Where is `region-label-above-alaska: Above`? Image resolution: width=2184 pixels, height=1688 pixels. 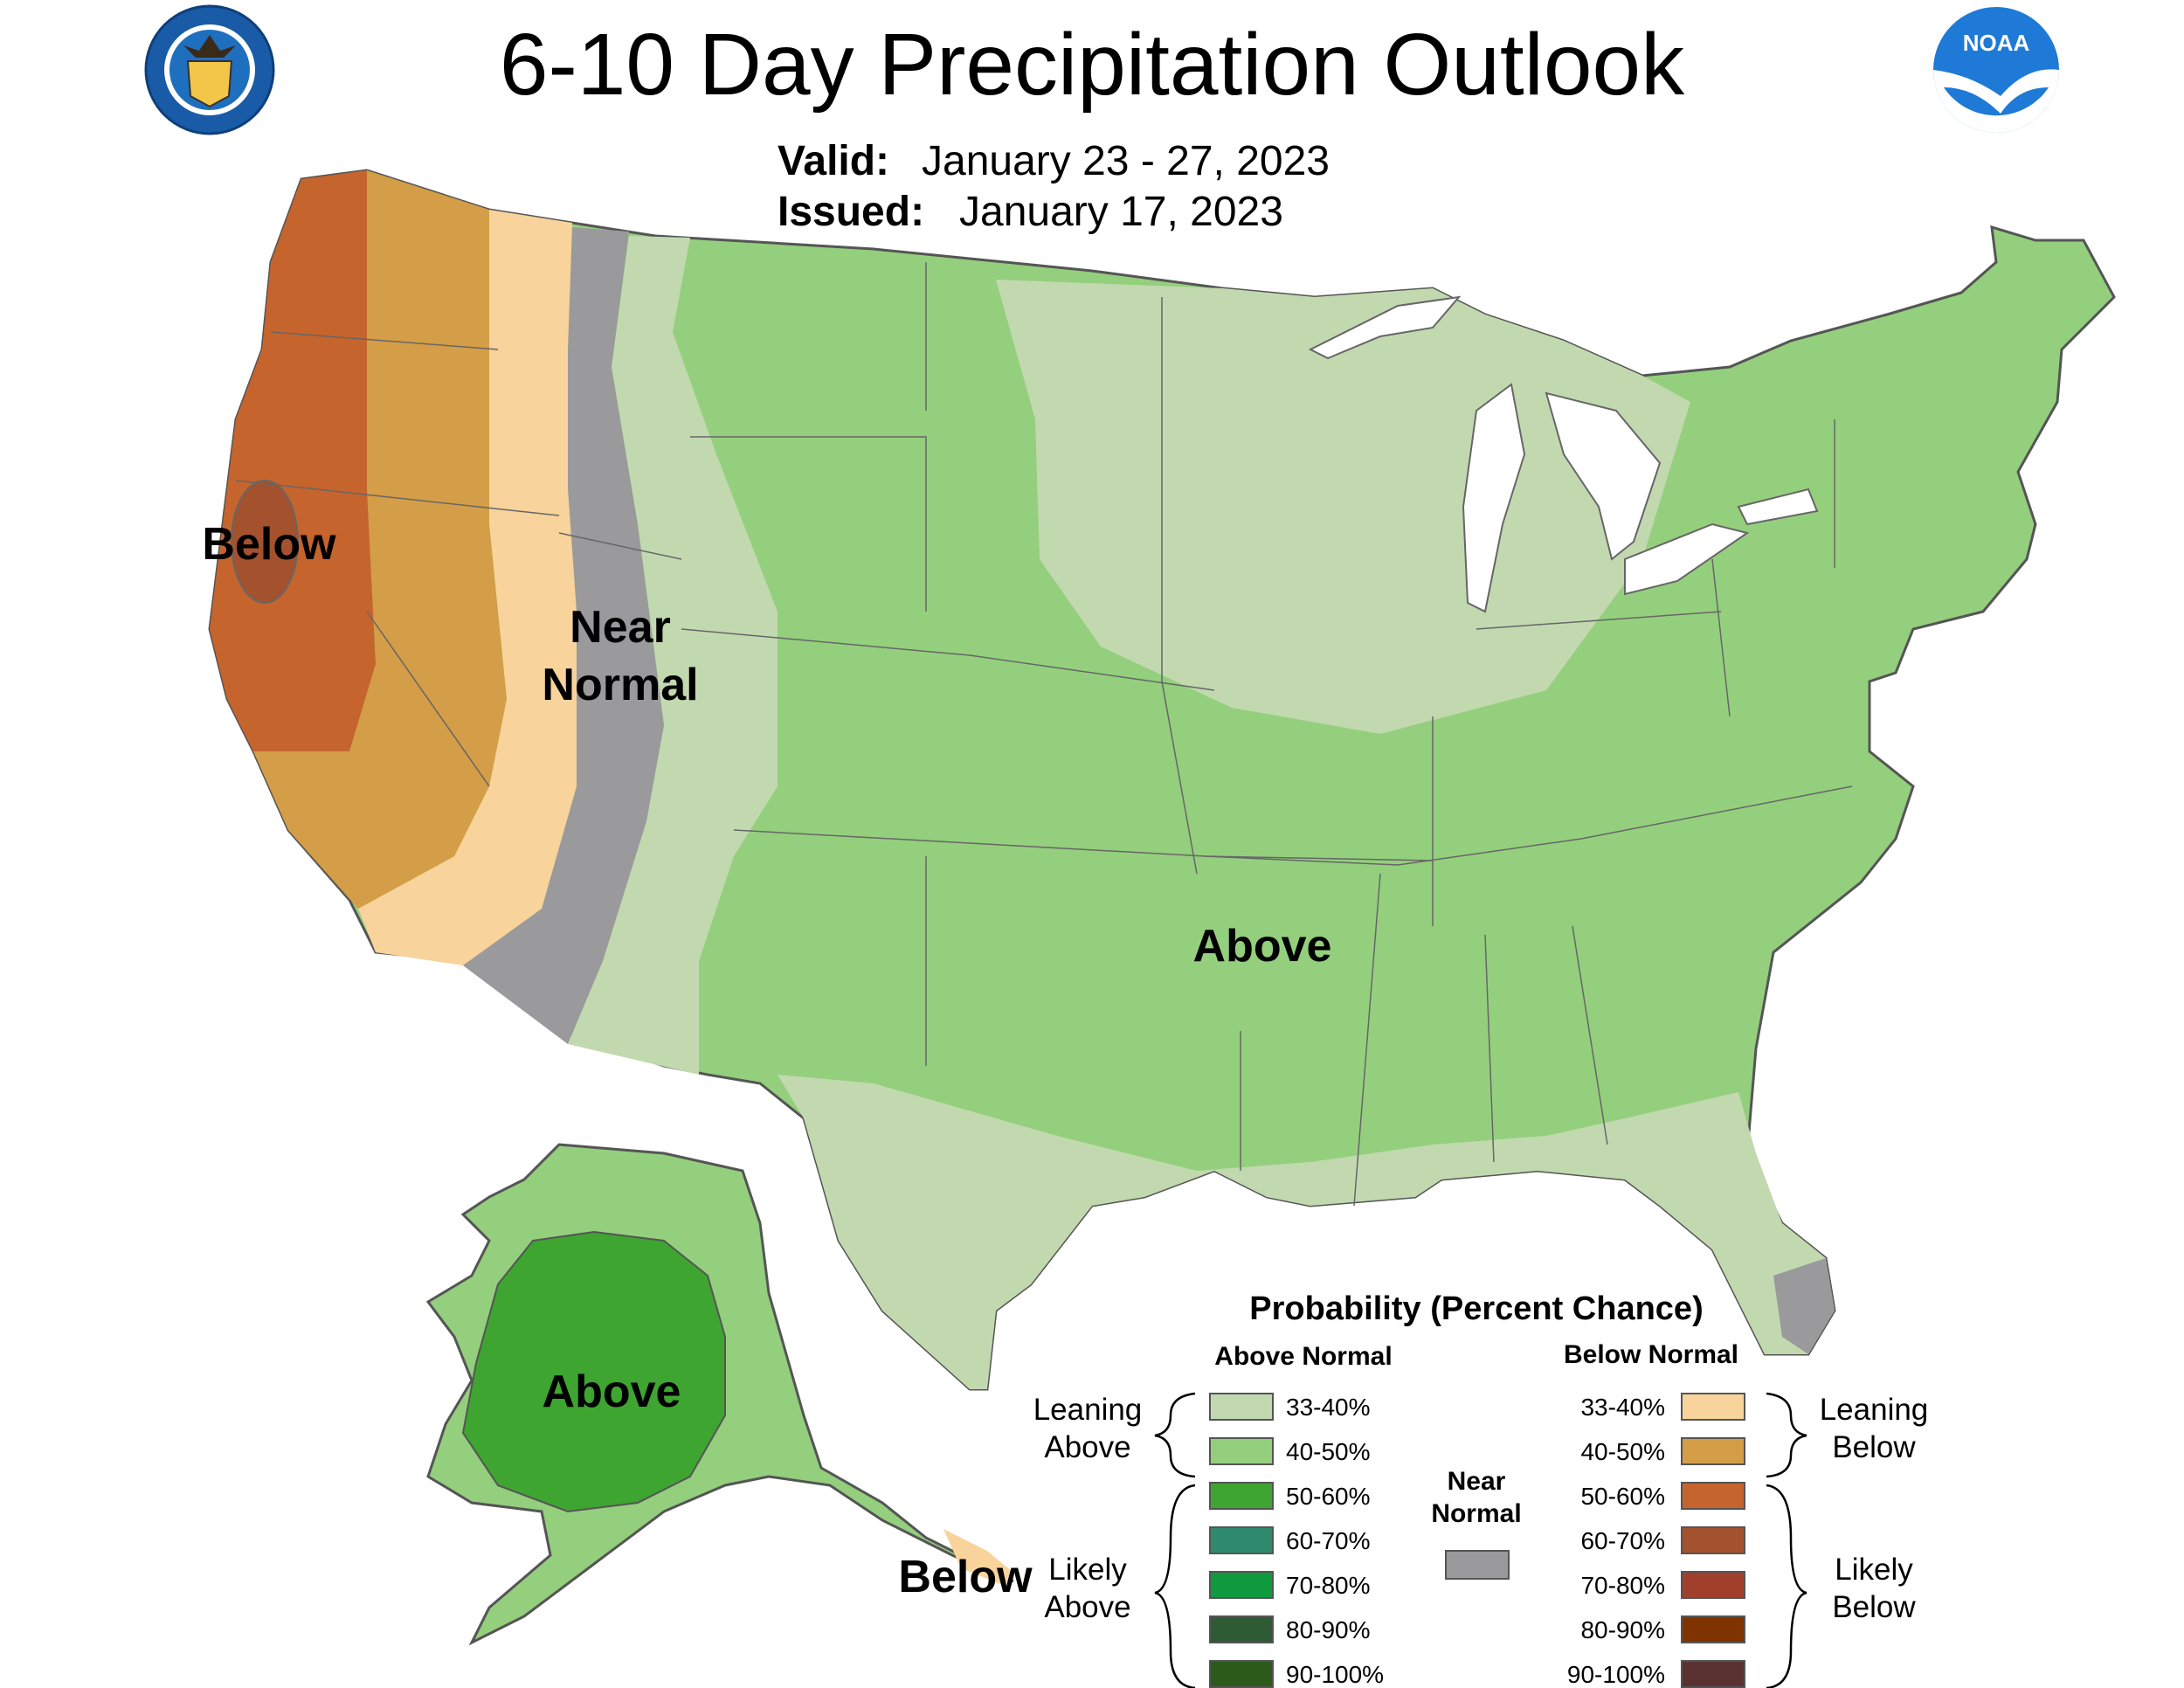 region-label-above-alaska: Above is located at coordinates (612, 1391).